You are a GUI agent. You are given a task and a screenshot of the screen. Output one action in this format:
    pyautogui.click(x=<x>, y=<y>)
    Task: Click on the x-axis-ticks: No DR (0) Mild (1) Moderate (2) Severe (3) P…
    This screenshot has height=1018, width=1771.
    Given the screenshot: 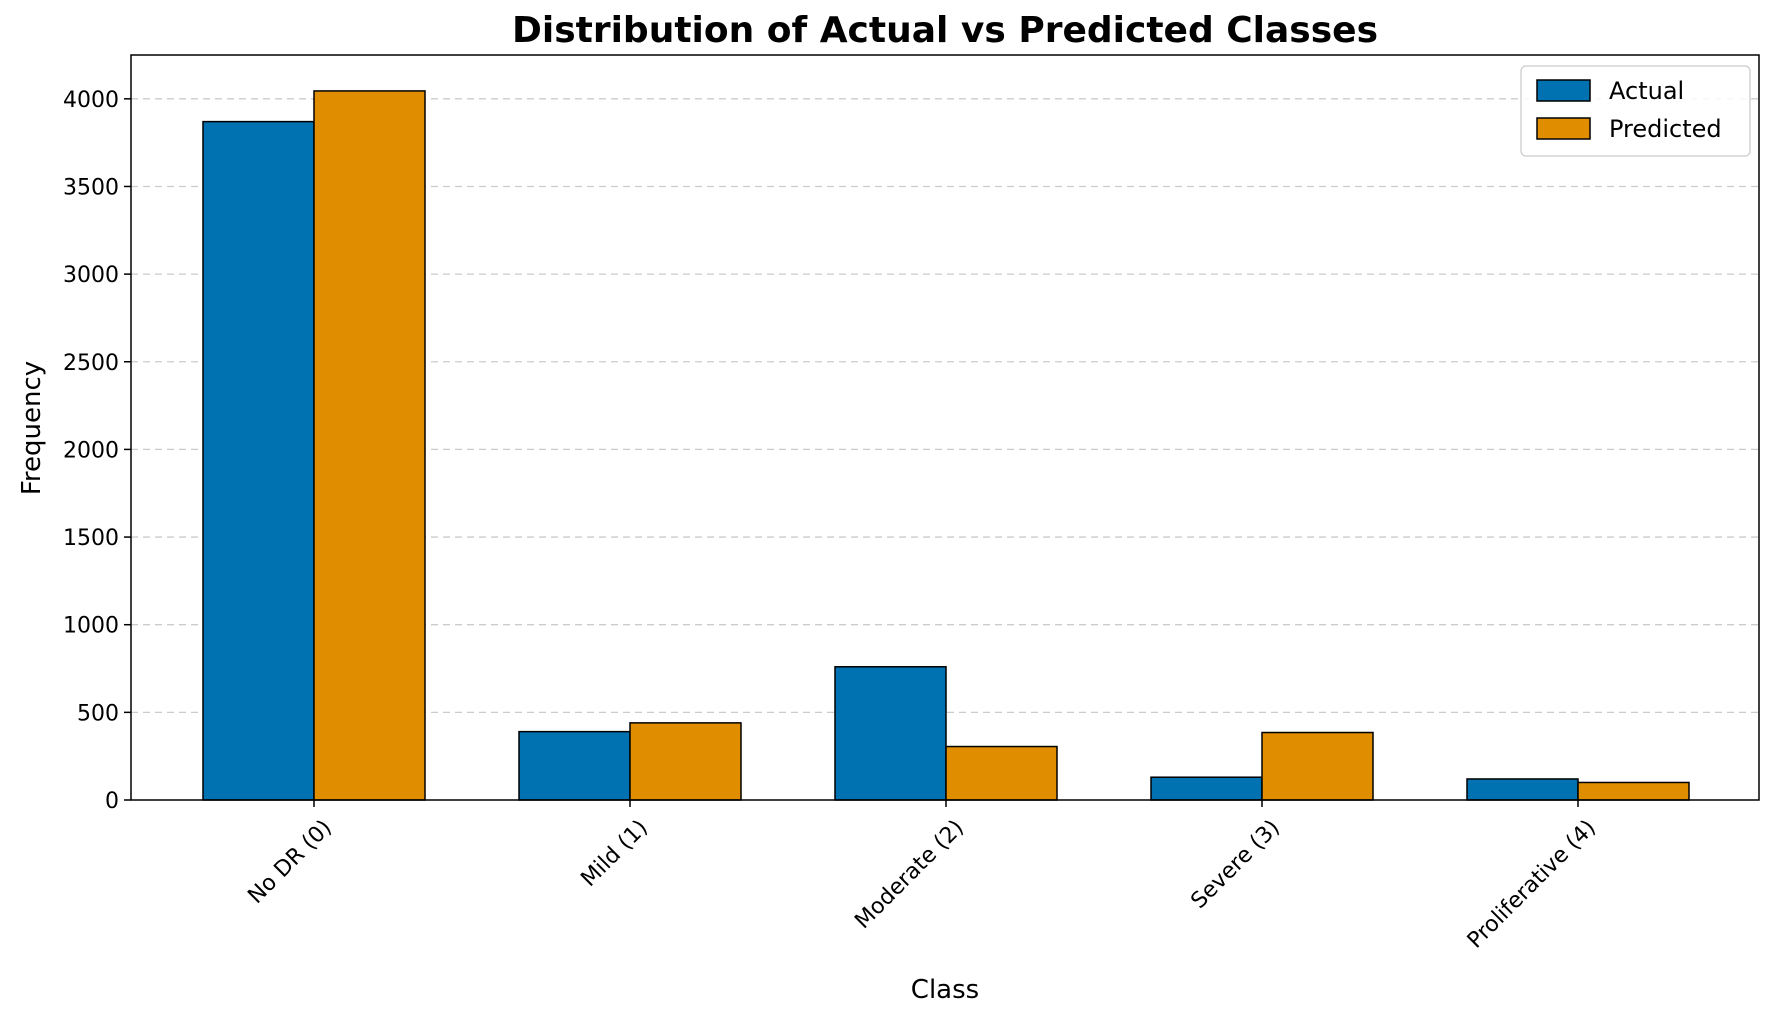 What is the action you would take?
    pyautogui.click(x=922, y=876)
    